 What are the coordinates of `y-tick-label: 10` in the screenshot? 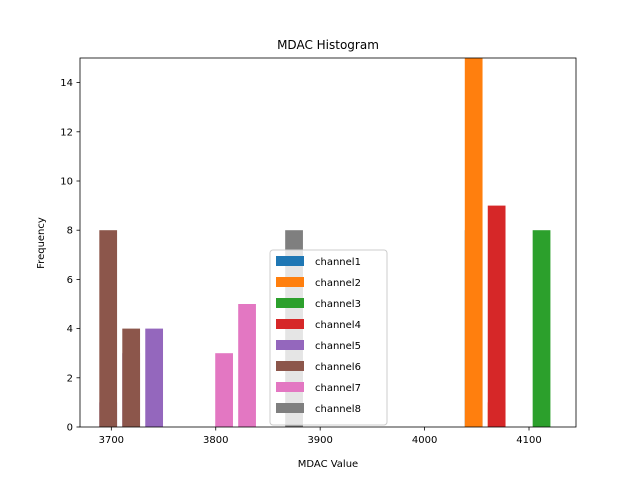 It's located at (66, 182).